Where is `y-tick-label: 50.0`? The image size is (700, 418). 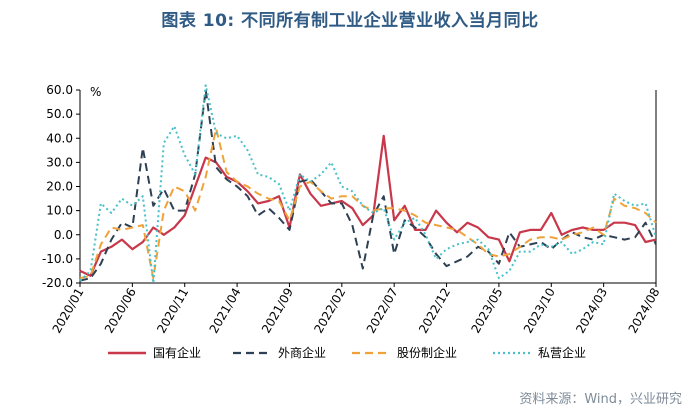
y-tick-label: 50.0 is located at coordinates (59, 114).